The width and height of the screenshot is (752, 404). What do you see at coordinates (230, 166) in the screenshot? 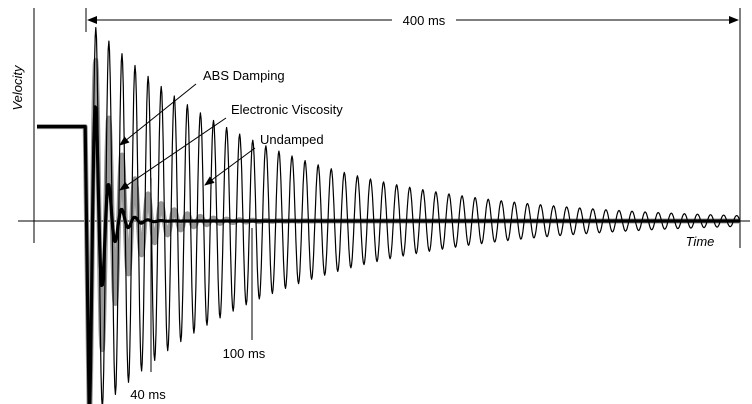
I see `annotation-undamped-arrow` at bounding box center [230, 166].